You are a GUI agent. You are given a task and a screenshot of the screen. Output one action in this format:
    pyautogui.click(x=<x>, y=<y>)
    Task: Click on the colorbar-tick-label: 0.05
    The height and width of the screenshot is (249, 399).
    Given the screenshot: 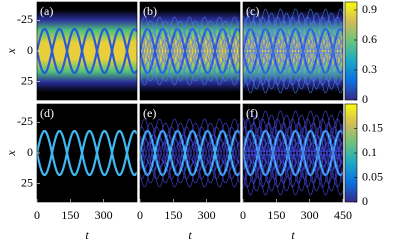 What is the action you would take?
    pyautogui.click(x=372, y=176)
    